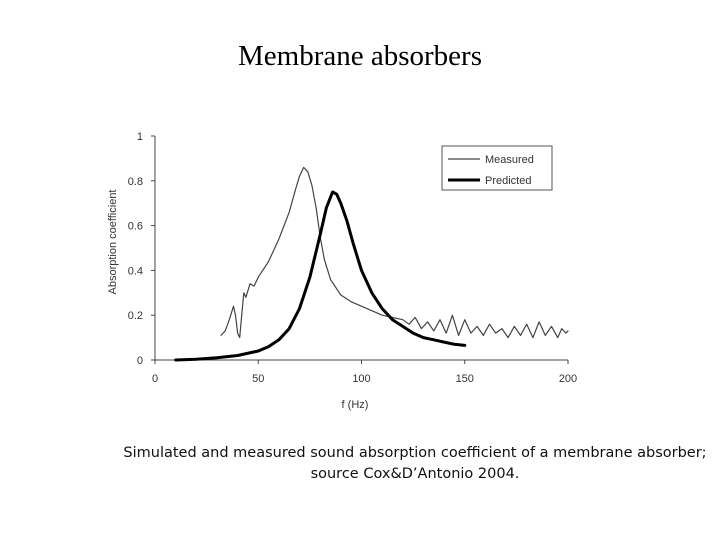 The width and height of the screenshot is (720, 540). What do you see at coordinates (360, 56) in the screenshot?
I see `slide-title: Membrane absorbers` at bounding box center [360, 56].